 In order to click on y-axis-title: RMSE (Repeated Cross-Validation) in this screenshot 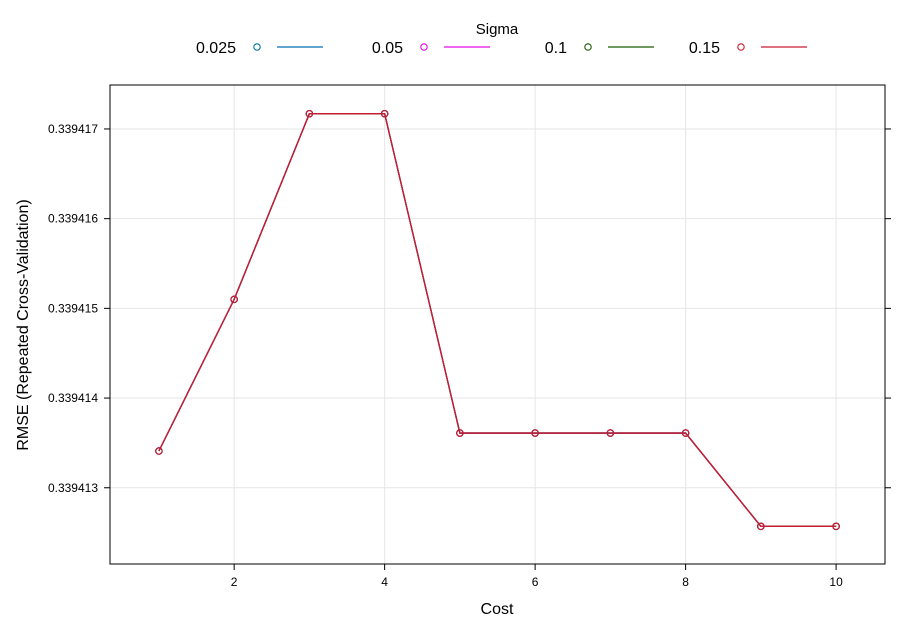, I will do `click(23, 324)`.